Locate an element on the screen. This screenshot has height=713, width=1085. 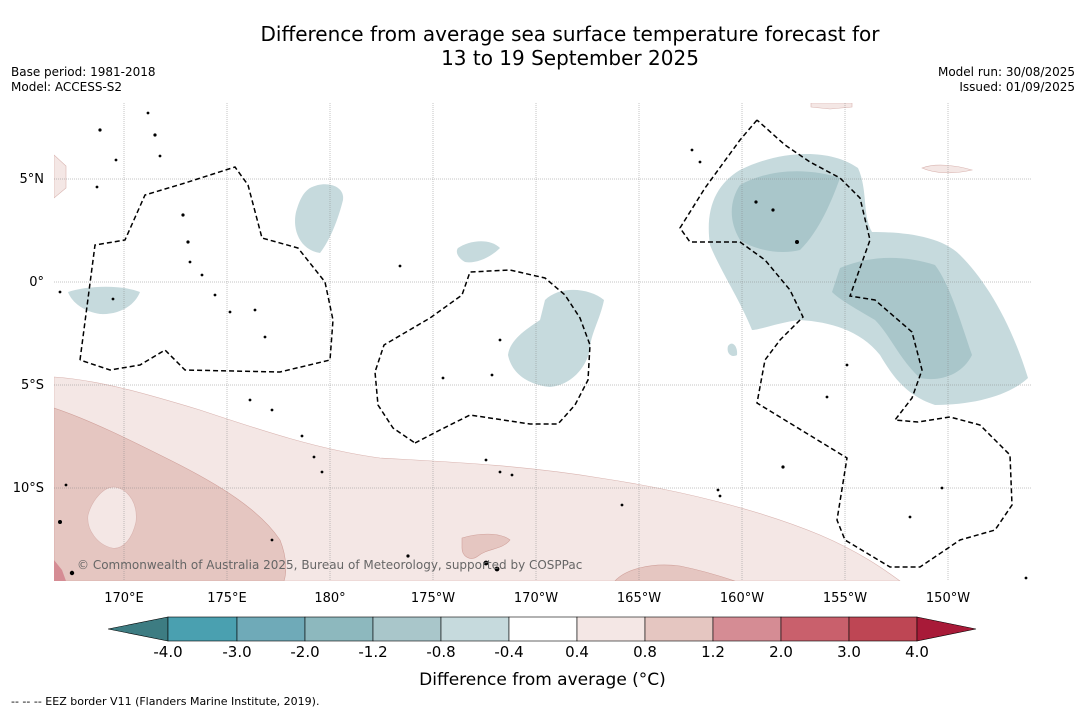
colorbar-tick-label: -2.0 is located at coordinates (305, 652).